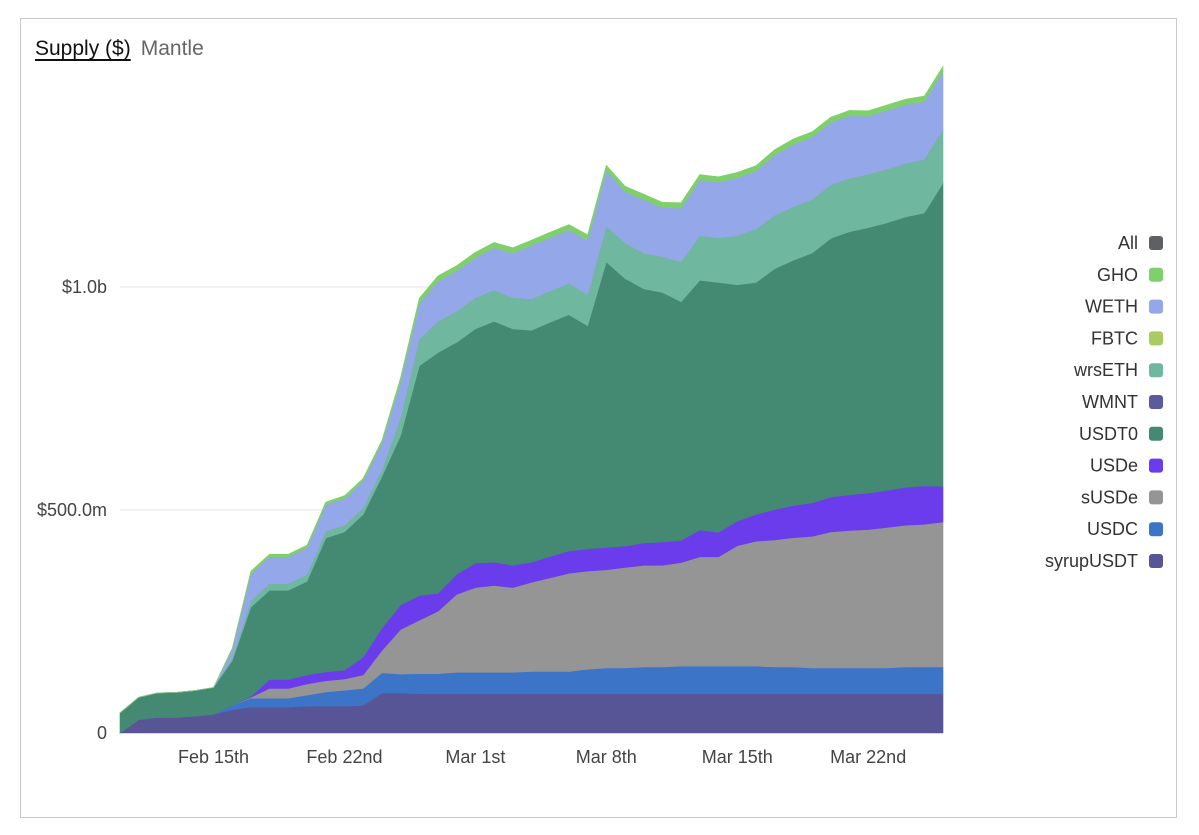 The width and height of the screenshot is (1199, 835). What do you see at coordinates (344, 757) in the screenshot?
I see `x-tick-label: Feb 22nd` at bounding box center [344, 757].